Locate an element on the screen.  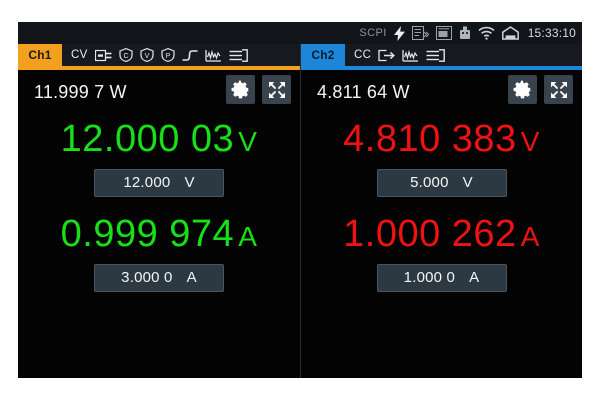
current-reading-ch2: 1.000 262 A is located at coordinates (441, 233).